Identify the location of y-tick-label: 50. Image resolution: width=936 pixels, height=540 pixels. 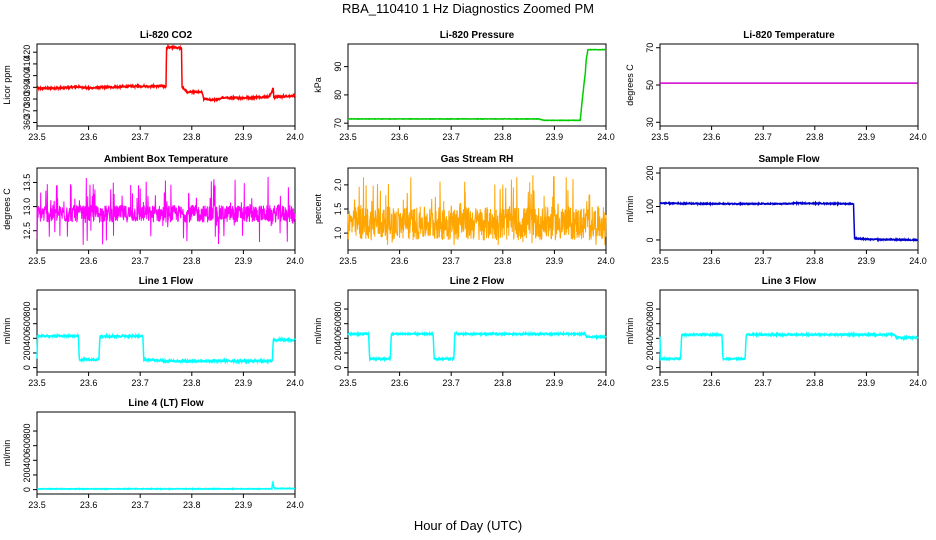
(650, 85).